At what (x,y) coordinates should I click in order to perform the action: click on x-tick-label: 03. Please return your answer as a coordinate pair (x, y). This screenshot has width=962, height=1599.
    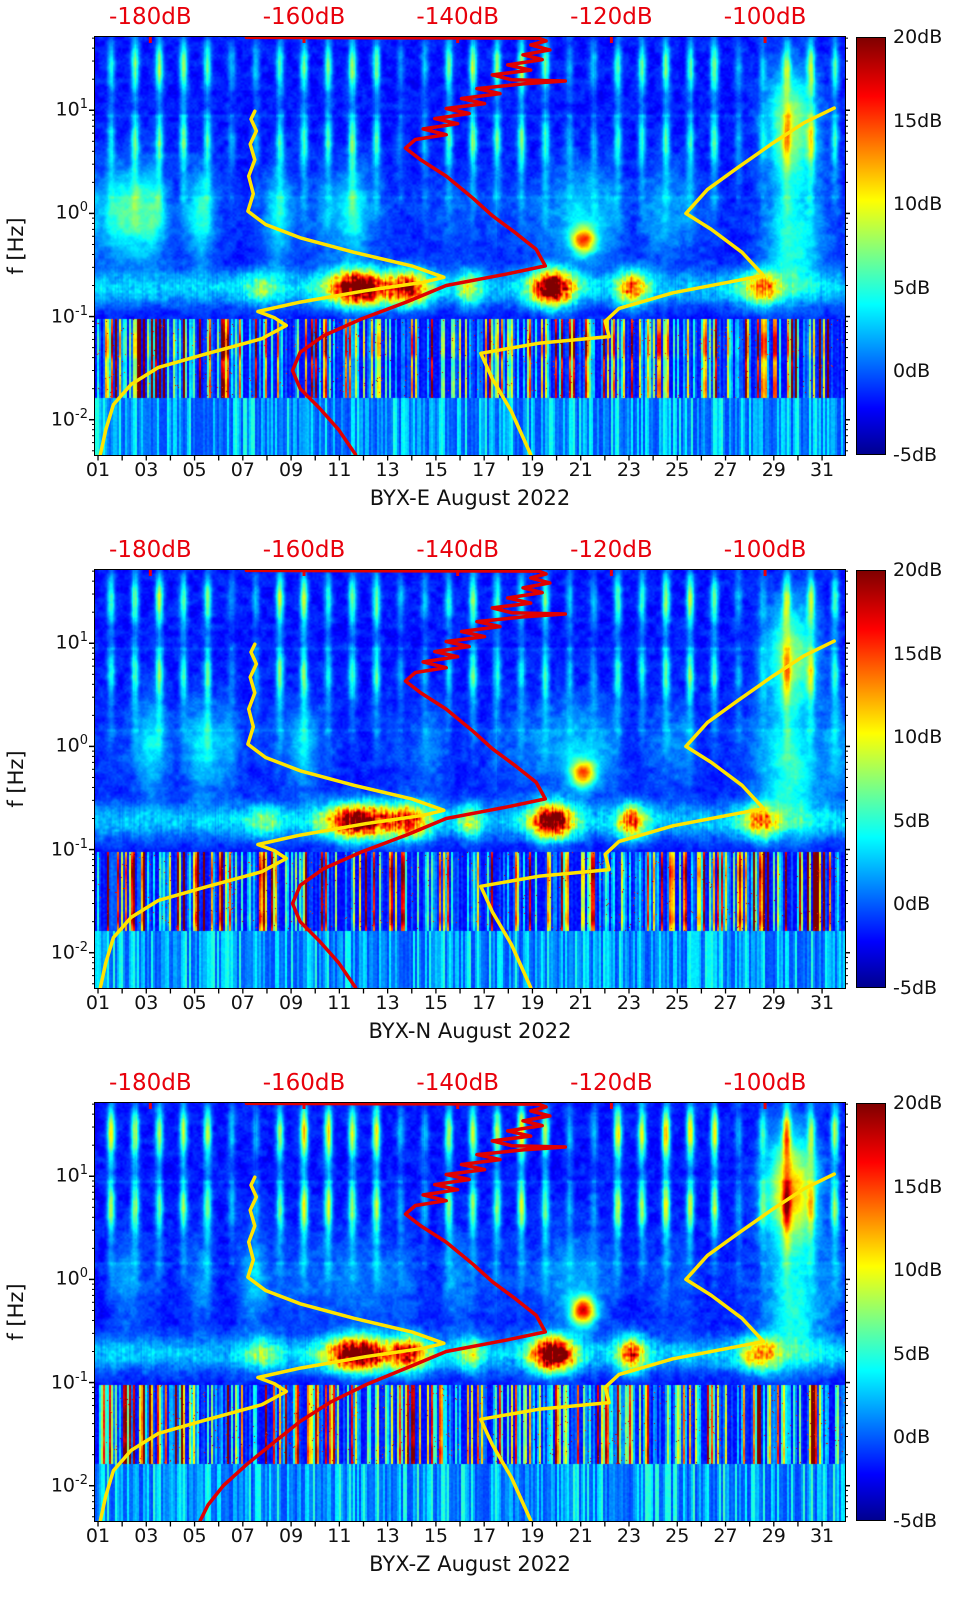
    Looking at the image, I should click on (146, 470).